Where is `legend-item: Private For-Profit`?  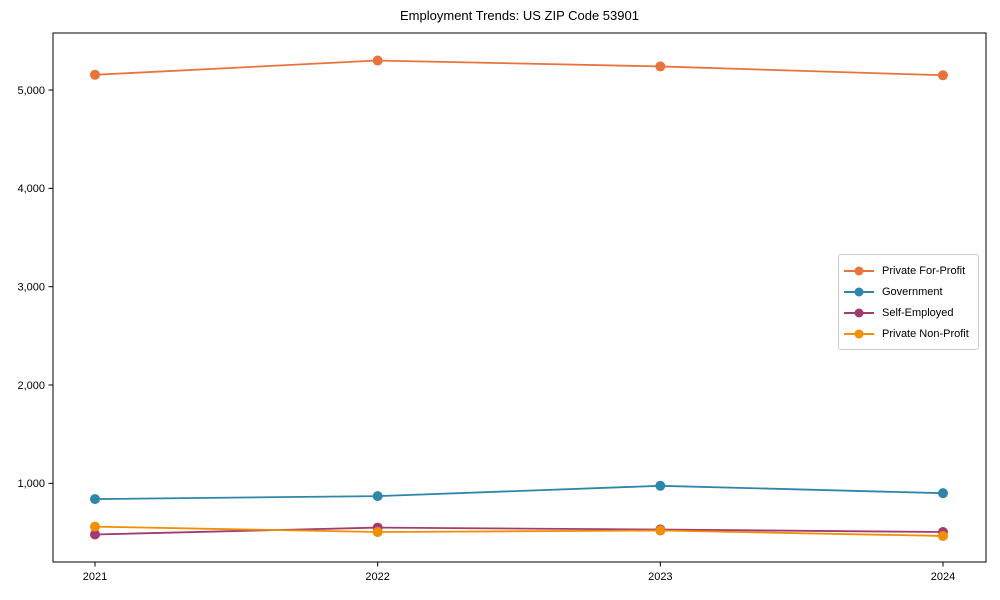 legend-item: Private For-Profit is located at coordinates (908, 270).